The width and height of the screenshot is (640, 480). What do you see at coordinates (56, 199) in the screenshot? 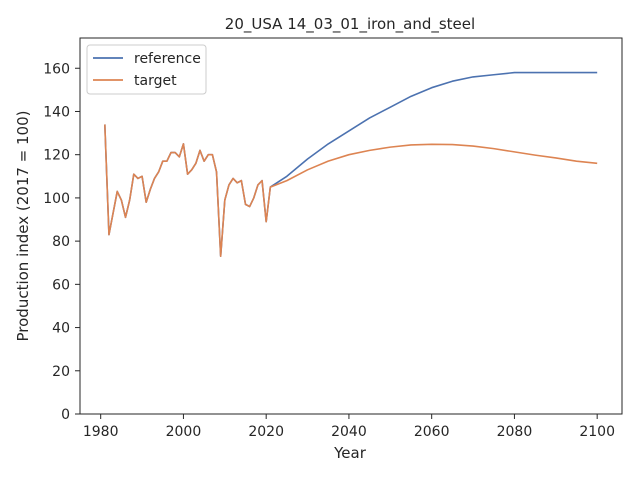
I see `y-tick-label: 100` at bounding box center [56, 199].